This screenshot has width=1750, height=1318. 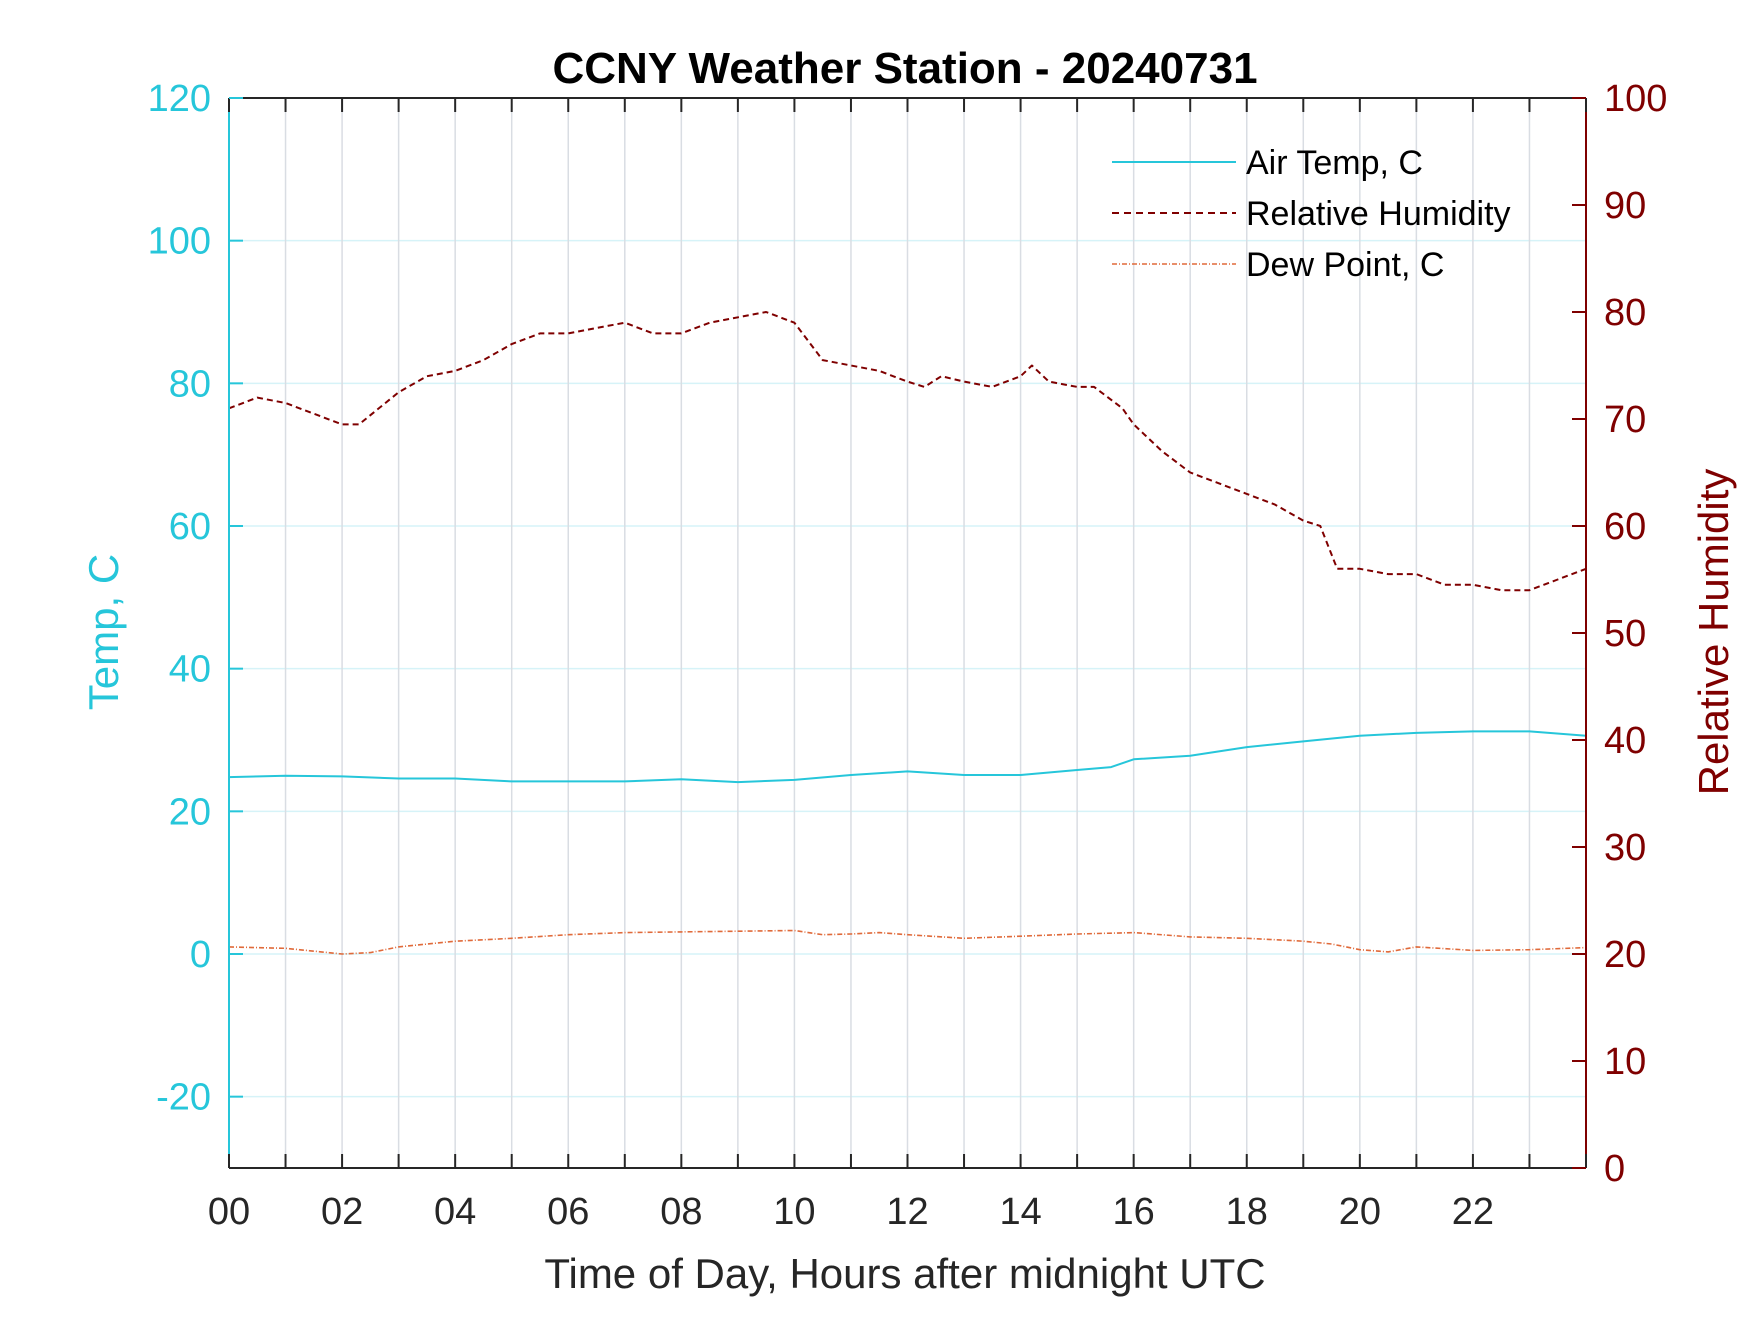 I want to click on y-right-tick-label: 30, so click(x=1625, y=848).